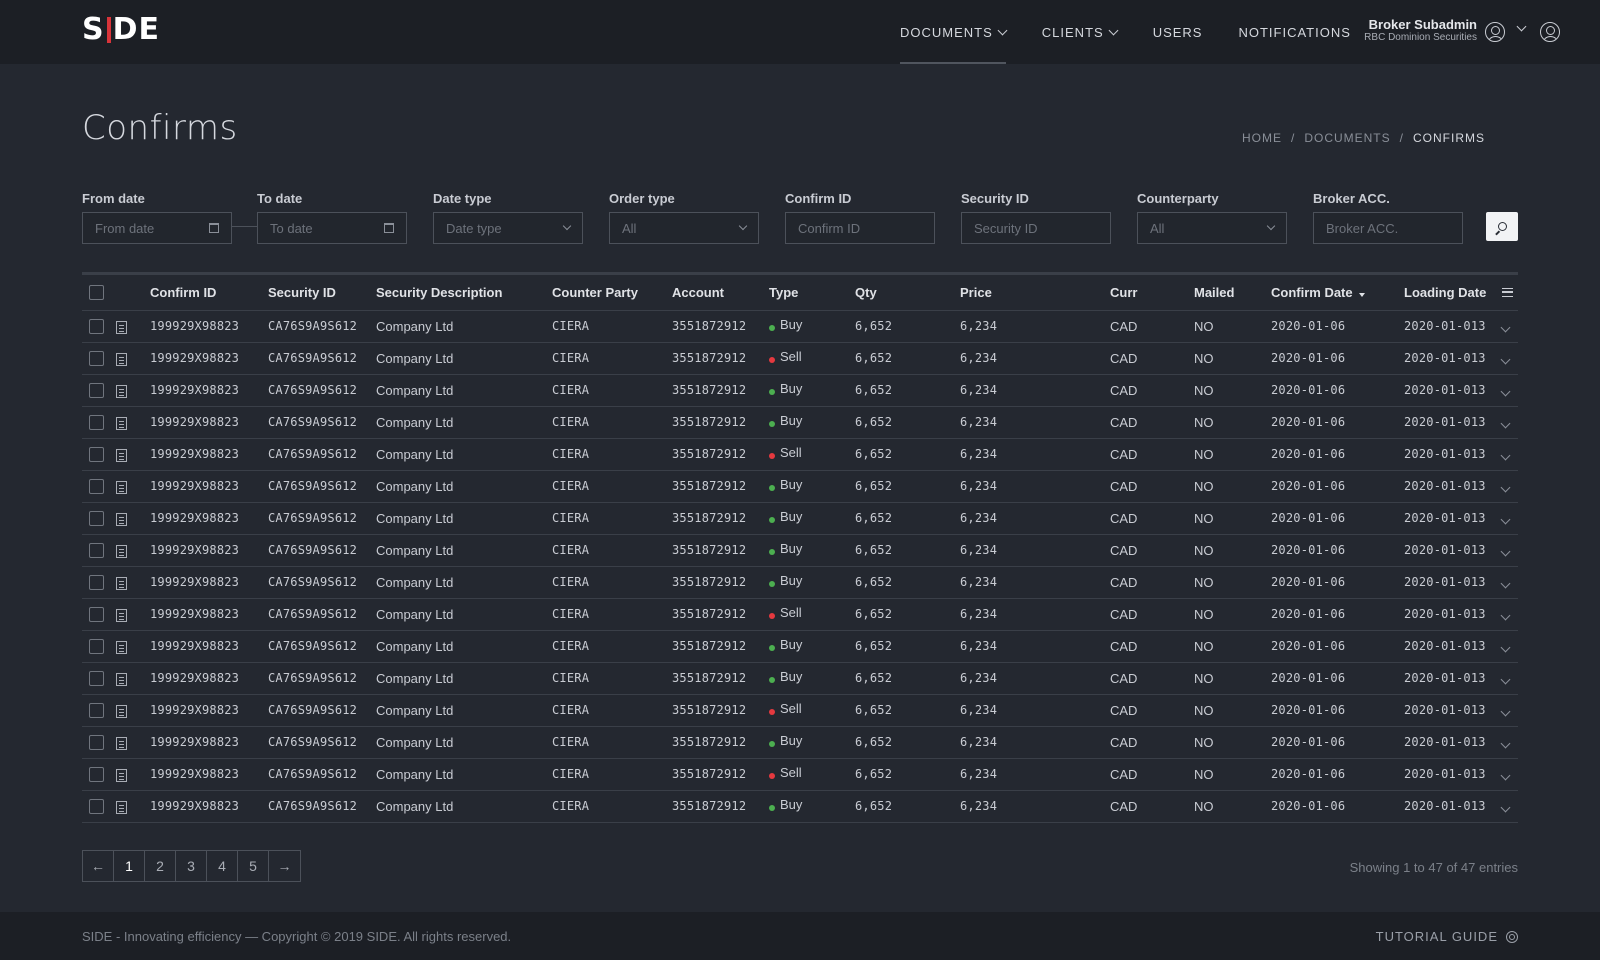 This screenshot has width=1600, height=960. Describe the element at coordinates (976, 292) in the screenshot. I see `header-price: Price` at that location.